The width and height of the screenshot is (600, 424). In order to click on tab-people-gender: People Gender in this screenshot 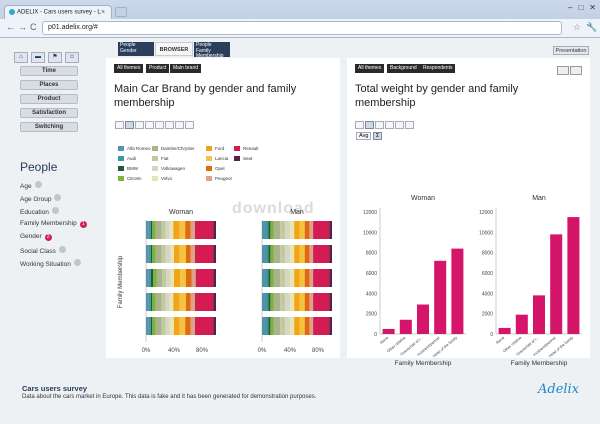, I will do `click(136, 49)`.